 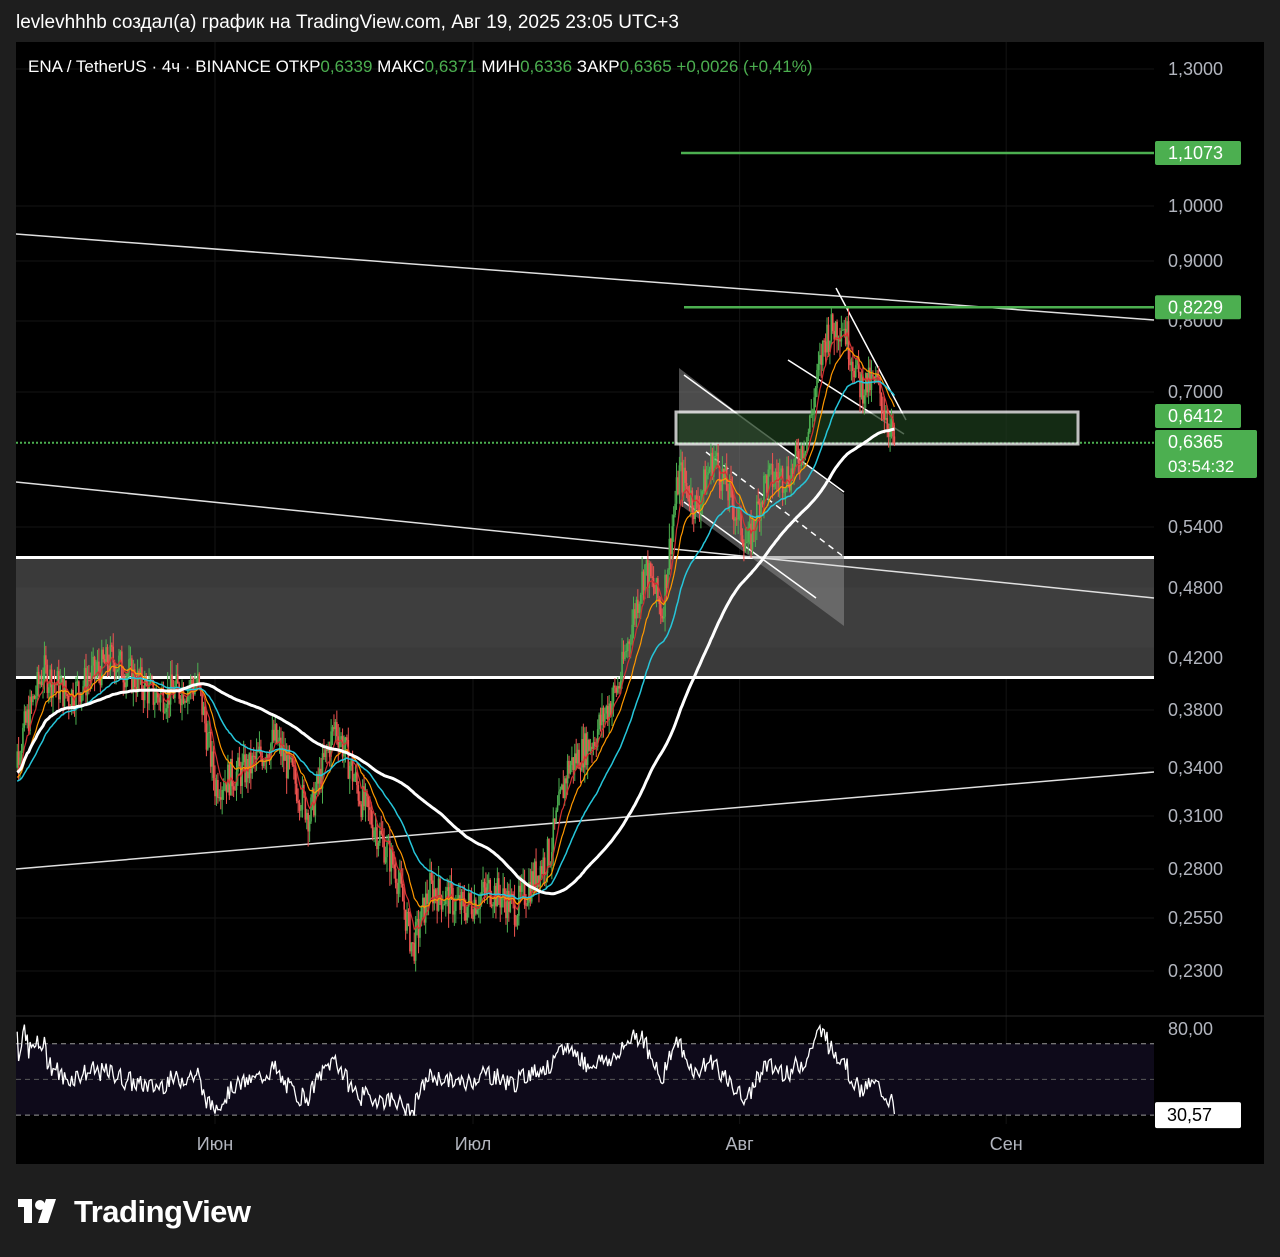 What do you see at coordinates (1189, 1115) in the screenshot?
I see `rsi-value-badge: 30,57` at bounding box center [1189, 1115].